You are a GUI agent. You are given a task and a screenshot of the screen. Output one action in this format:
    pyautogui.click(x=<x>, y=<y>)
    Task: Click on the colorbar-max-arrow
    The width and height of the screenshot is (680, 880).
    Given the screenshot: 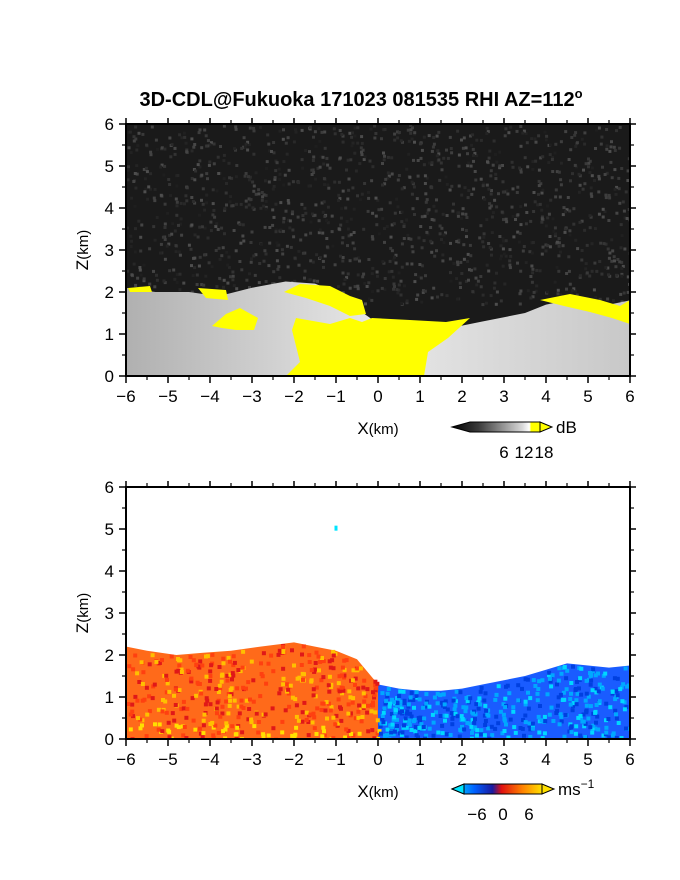 What is the action you would take?
    pyautogui.click(x=546, y=427)
    